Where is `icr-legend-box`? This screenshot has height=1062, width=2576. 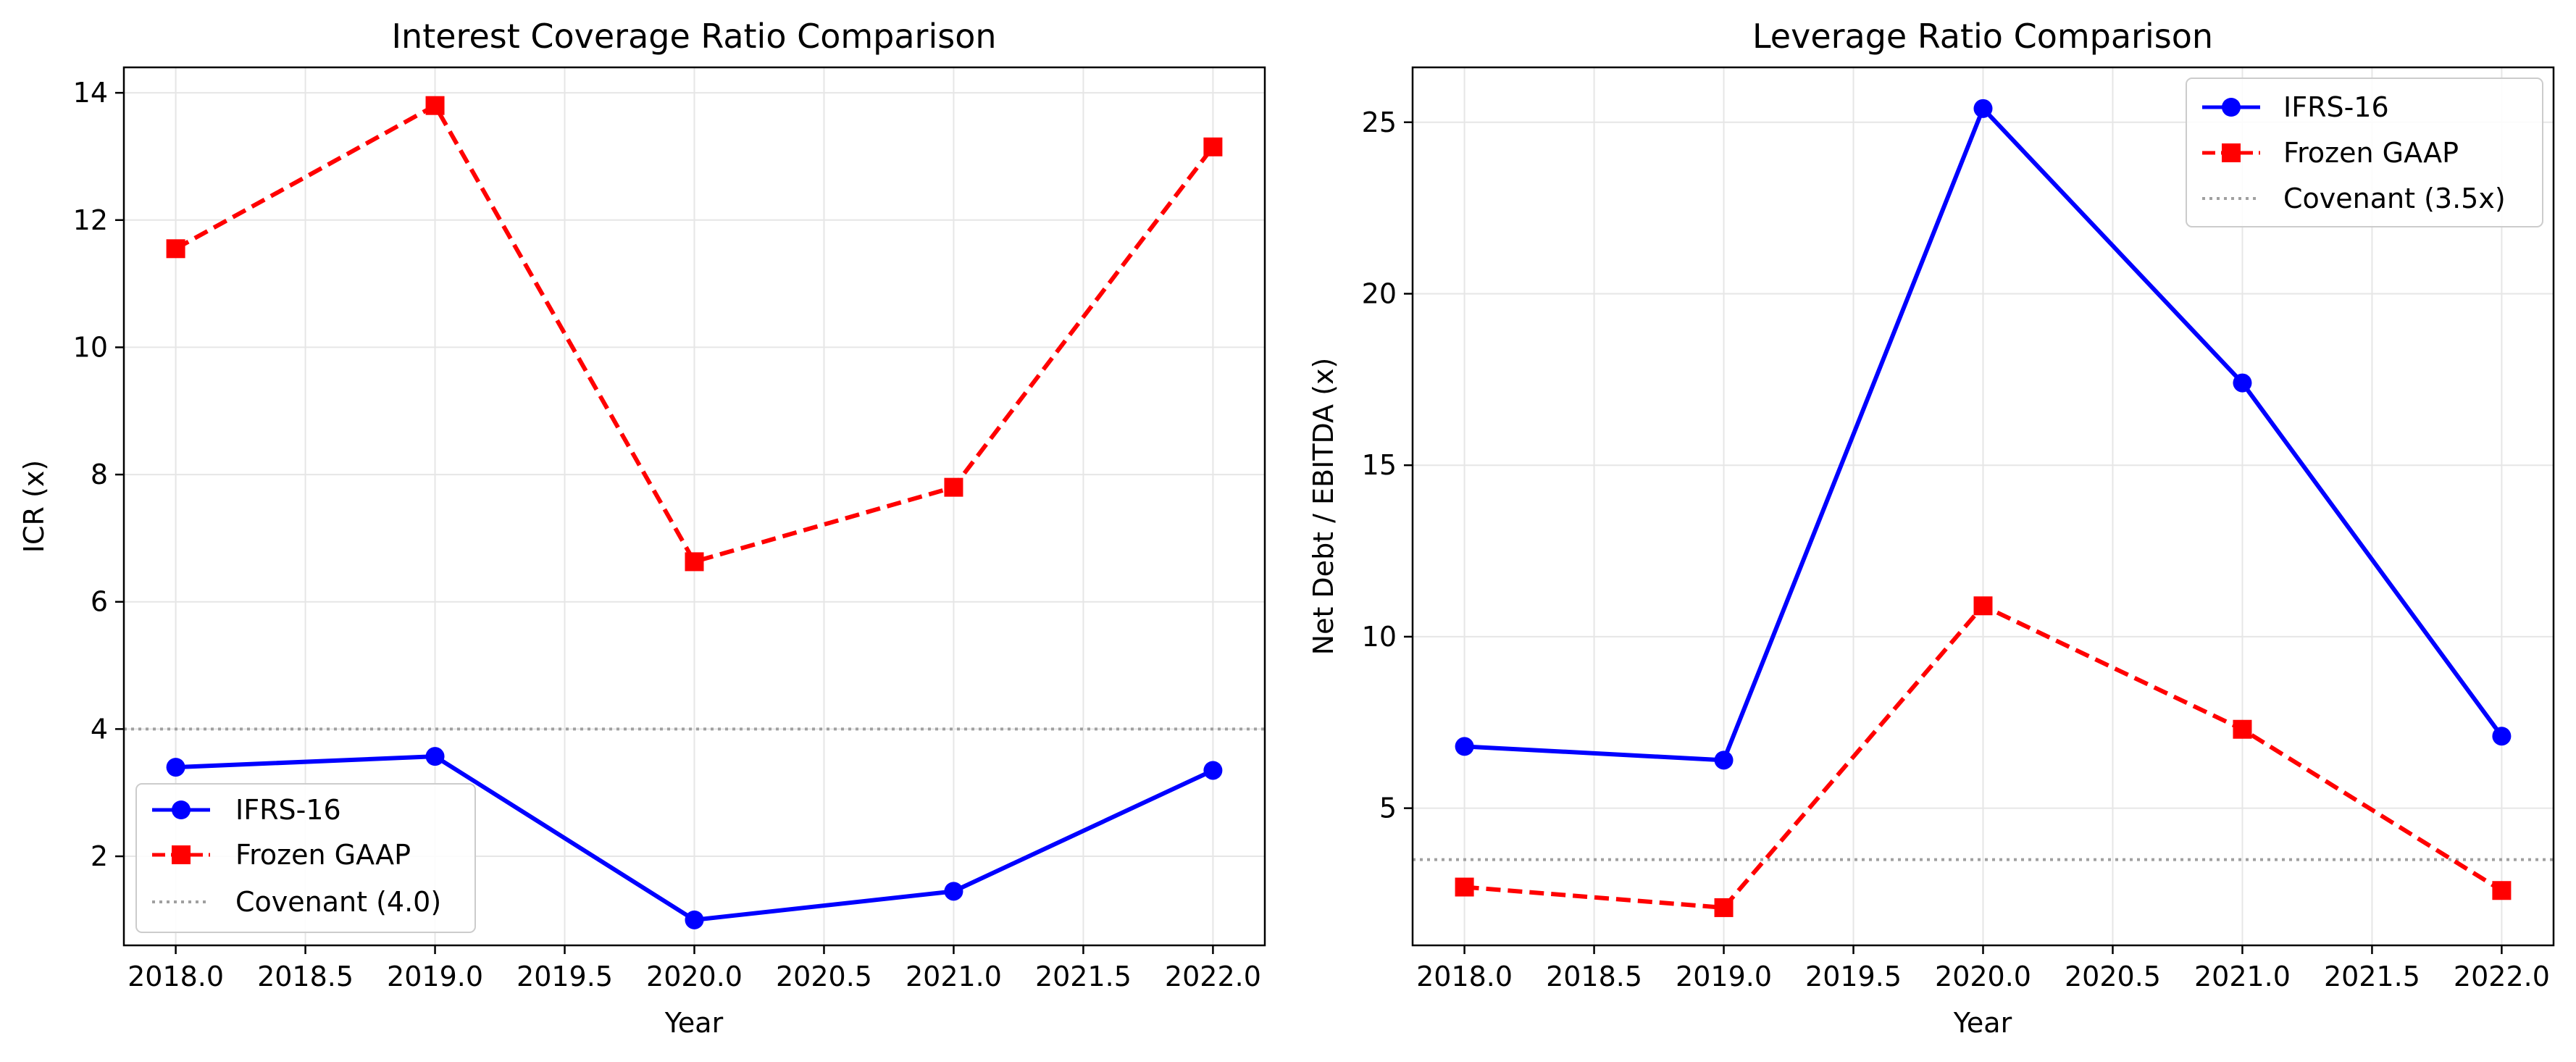 icr-legend-box is located at coordinates (305, 858).